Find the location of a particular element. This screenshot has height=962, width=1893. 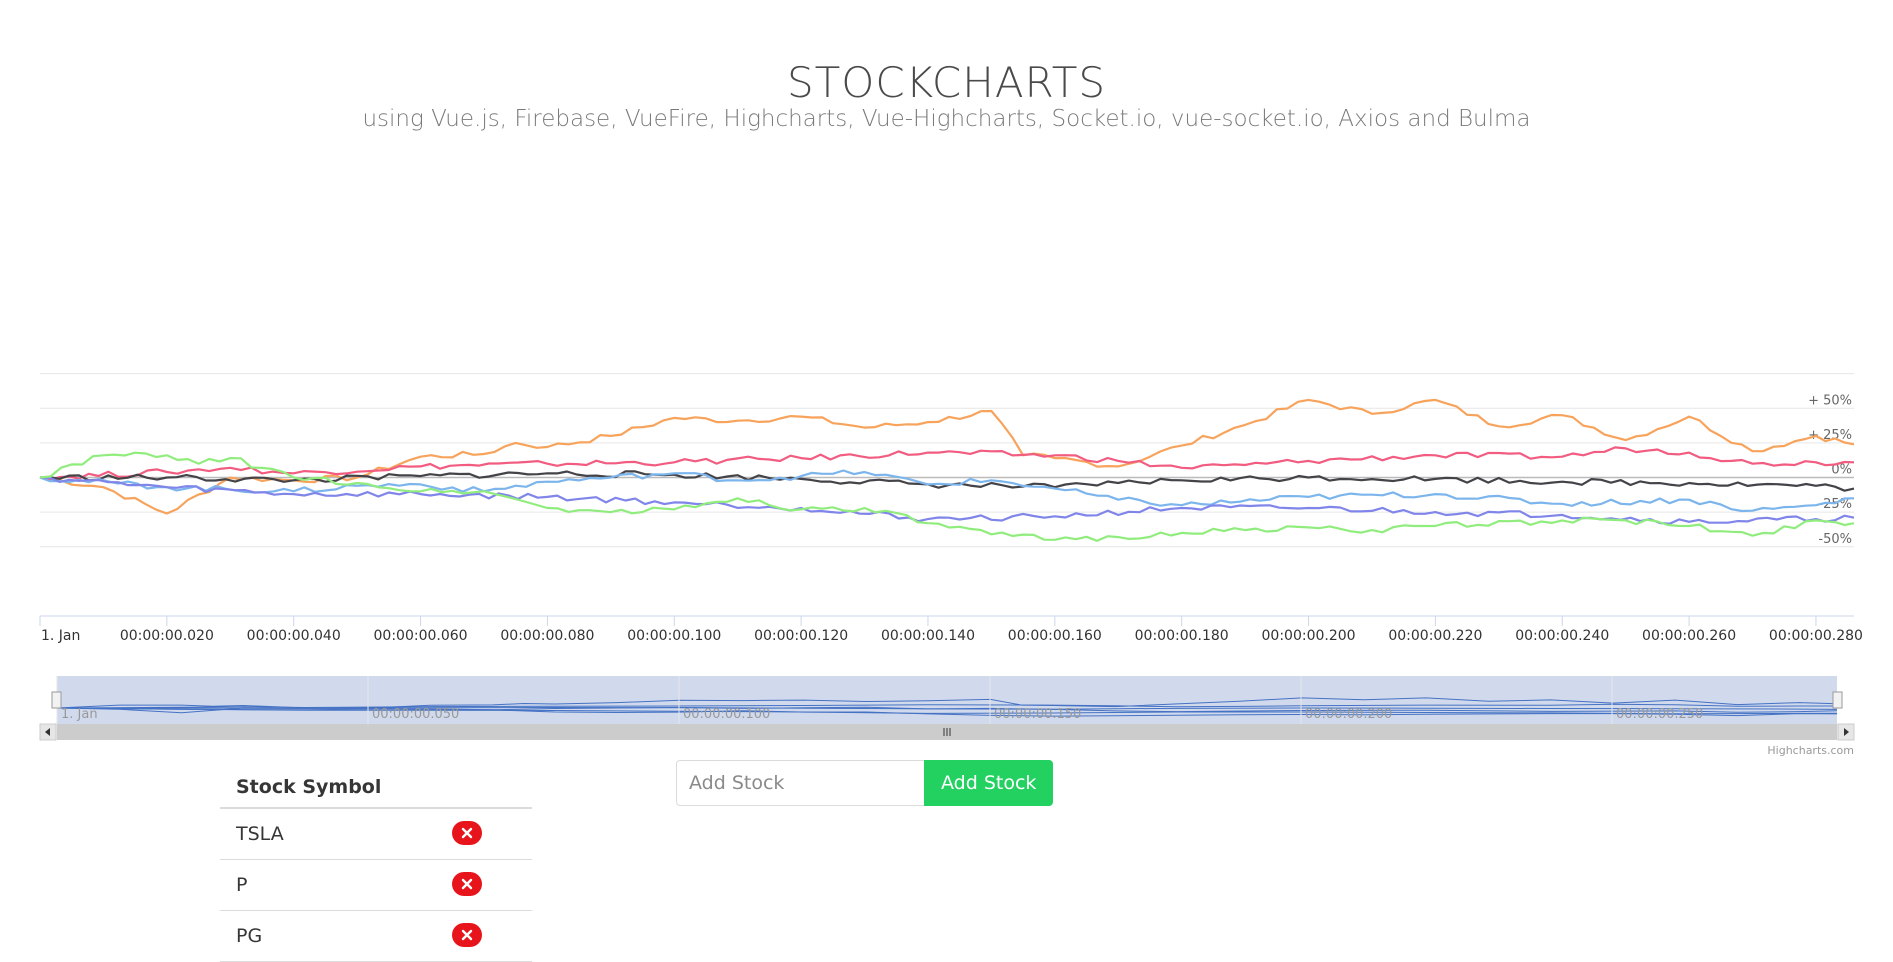

stock-symbol: TSLA is located at coordinates (260, 834).